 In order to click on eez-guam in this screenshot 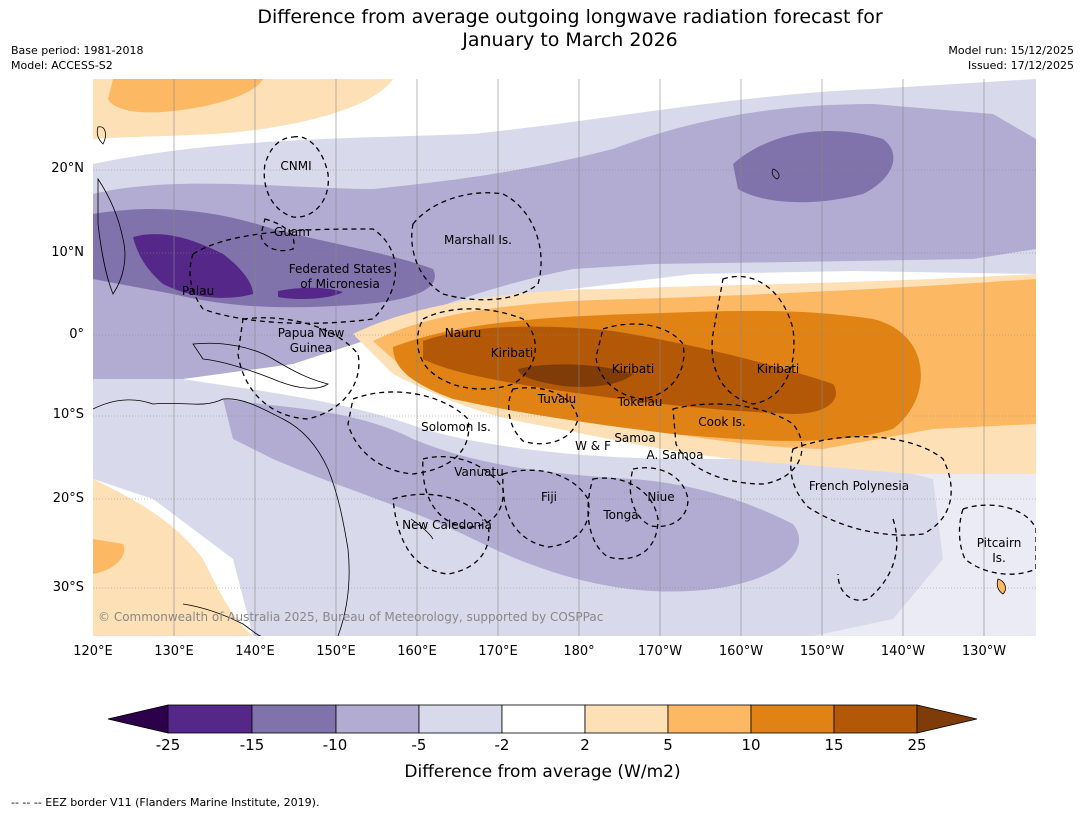, I will do `click(277, 235)`.